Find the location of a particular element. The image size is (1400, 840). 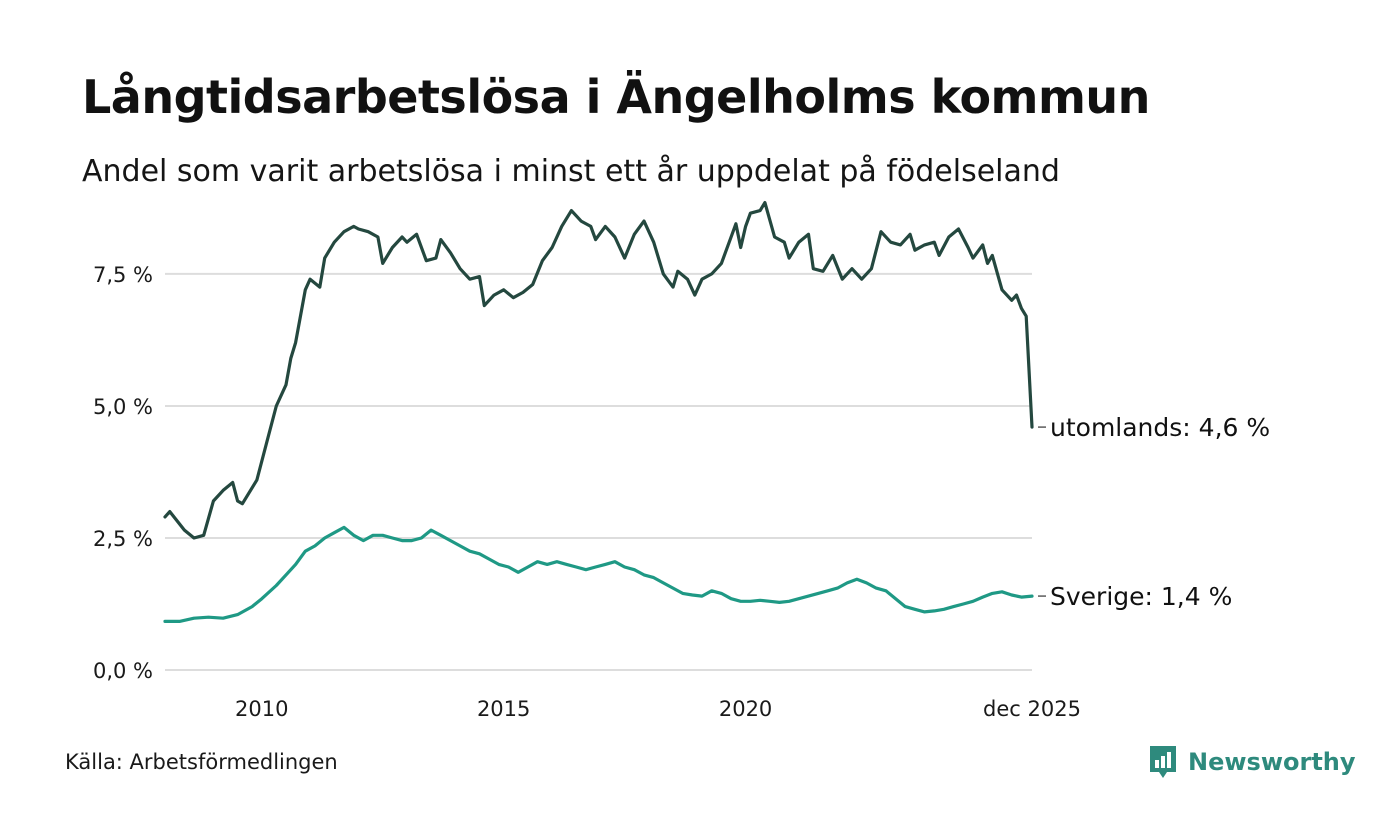

y-axis-ticks: 0,0 % 2,5 % 5,0 % 7,5 % is located at coordinates (123, 473).